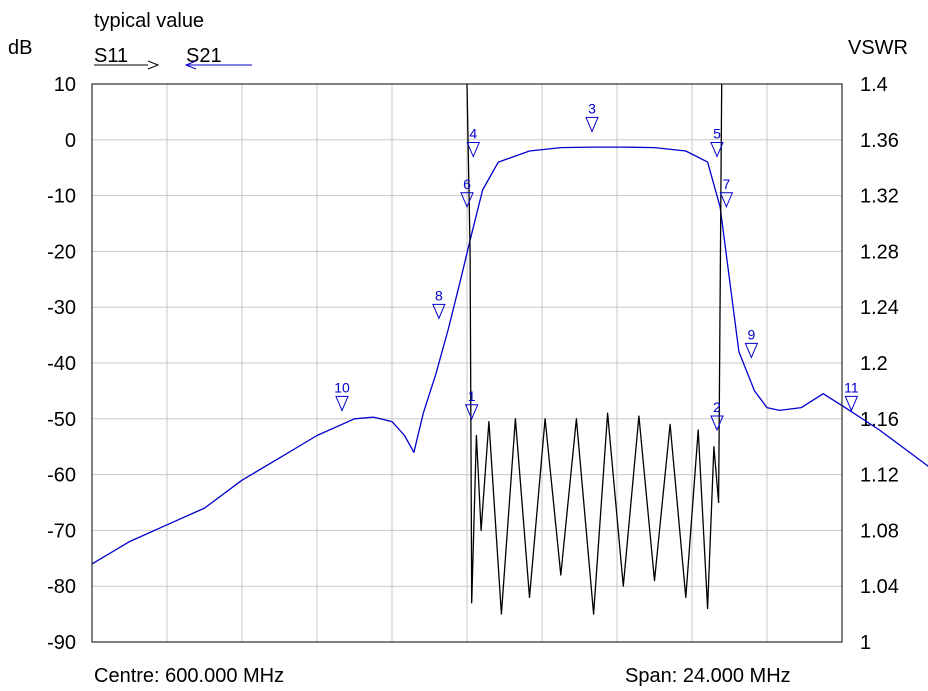  I want to click on left-tick-label: -70, so click(61, 531).